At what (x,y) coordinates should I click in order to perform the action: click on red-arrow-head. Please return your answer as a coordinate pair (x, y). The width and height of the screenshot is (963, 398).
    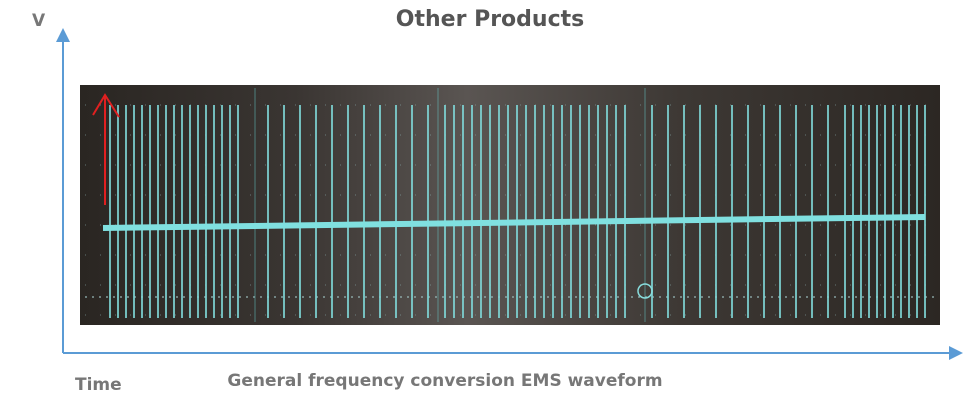
    Looking at the image, I should click on (106, 105).